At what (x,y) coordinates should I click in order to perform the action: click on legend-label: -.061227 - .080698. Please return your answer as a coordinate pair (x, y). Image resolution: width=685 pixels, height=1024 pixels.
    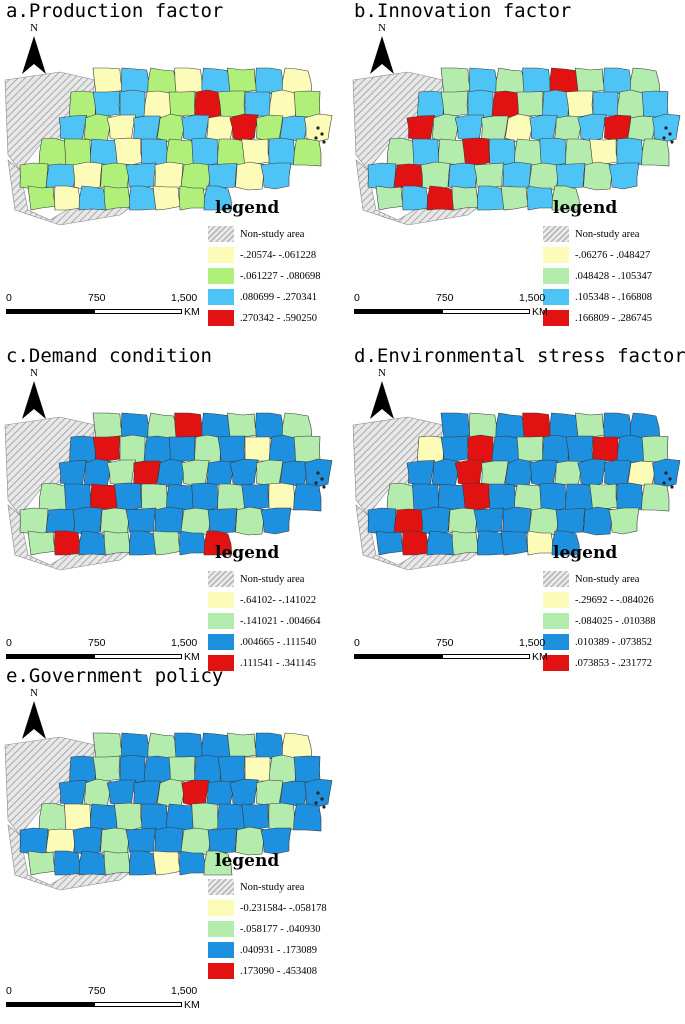
    Looking at the image, I should click on (280, 276).